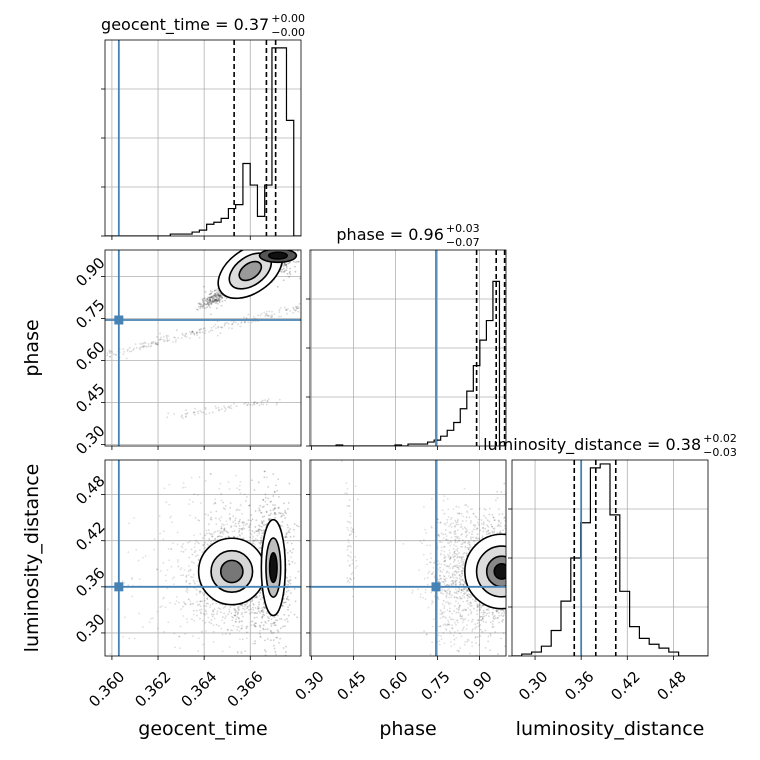 The width and height of the screenshot is (760, 760). What do you see at coordinates (90, 536) in the screenshot?
I see `y-tick-label: 0.42` at bounding box center [90, 536].